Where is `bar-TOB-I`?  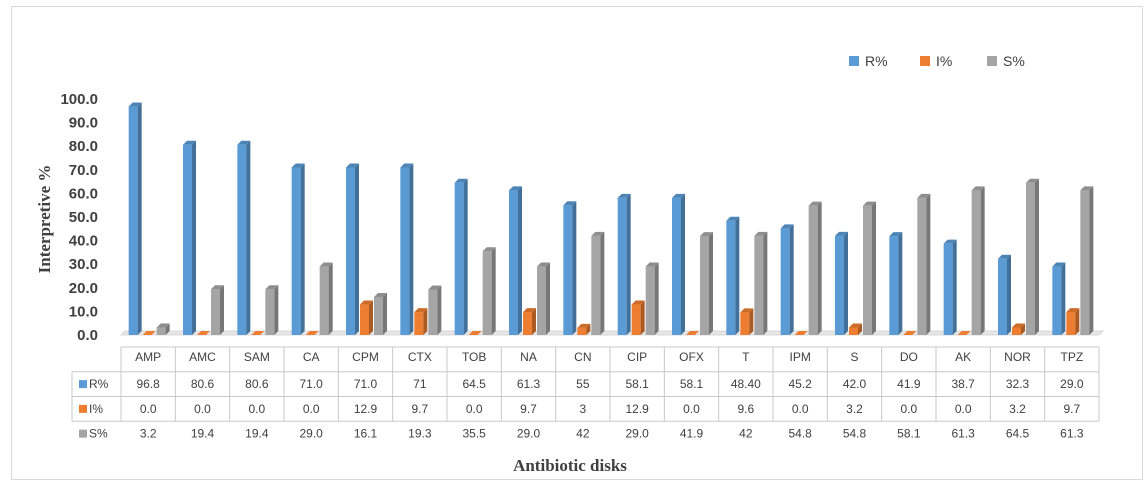
bar-TOB-I is located at coordinates (475, 333).